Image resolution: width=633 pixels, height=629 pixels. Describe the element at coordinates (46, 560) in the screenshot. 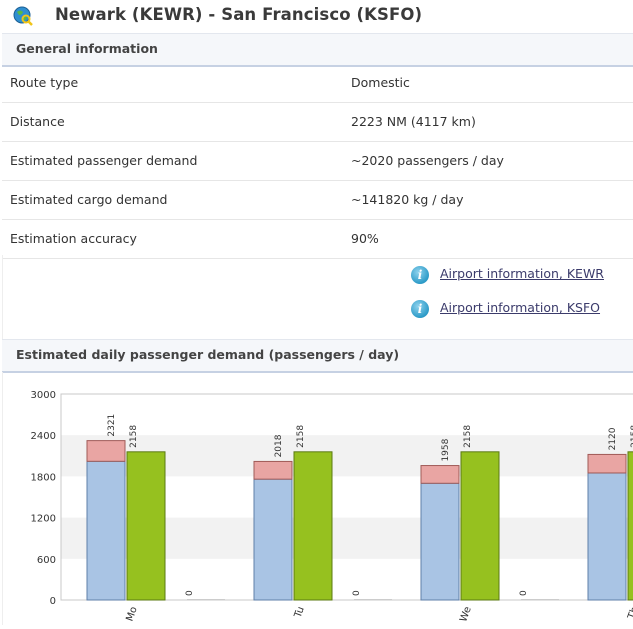

I see `y-tick-label: 600` at that location.